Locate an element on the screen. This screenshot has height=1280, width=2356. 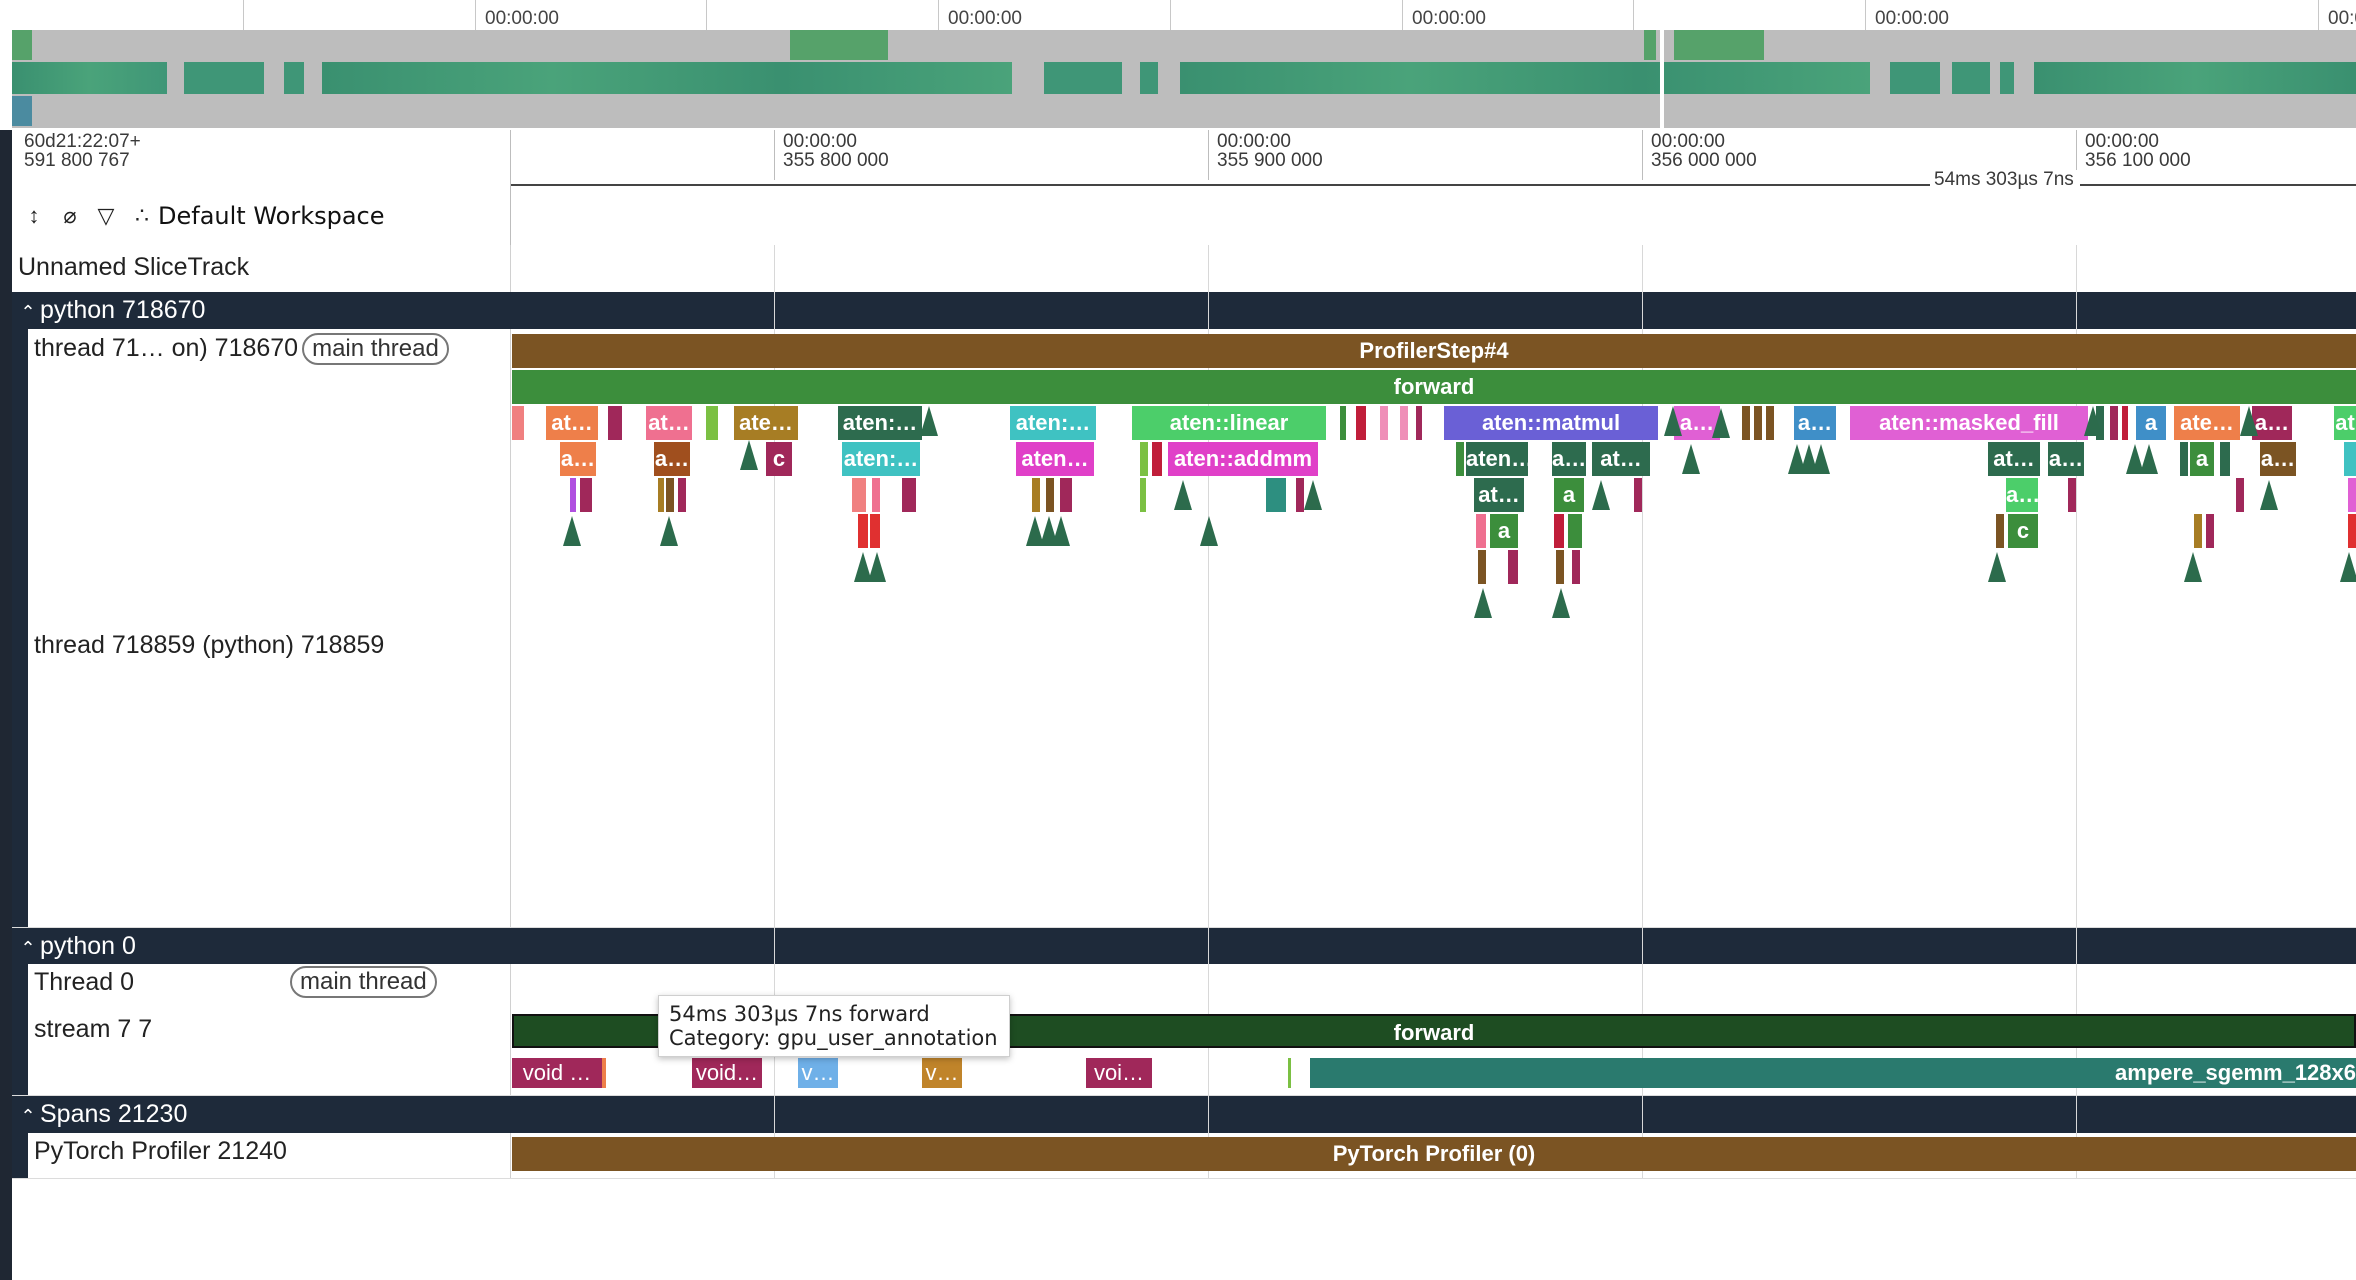
slice-aten-addmm: aten::addmm is located at coordinates (1243, 459).